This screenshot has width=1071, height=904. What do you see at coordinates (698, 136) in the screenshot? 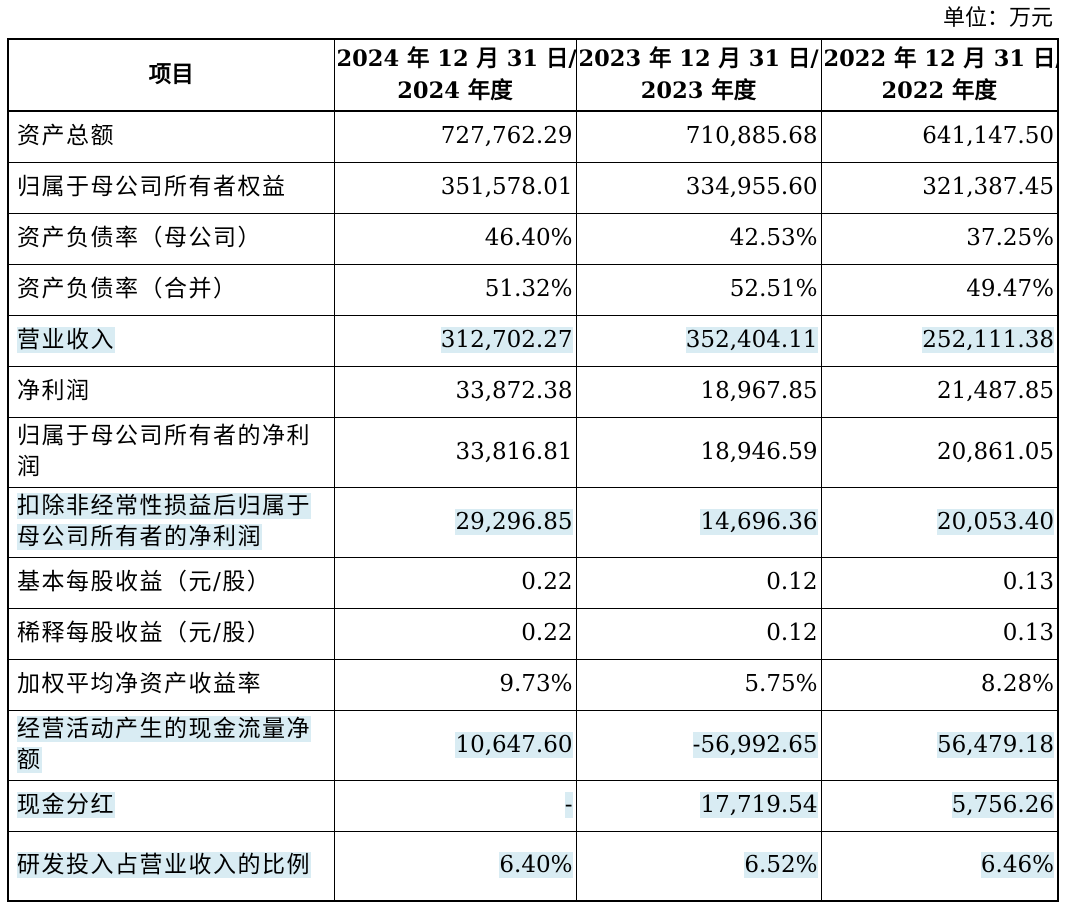
I see `cell-2023: 710,885.68` at bounding box center [698, 136].